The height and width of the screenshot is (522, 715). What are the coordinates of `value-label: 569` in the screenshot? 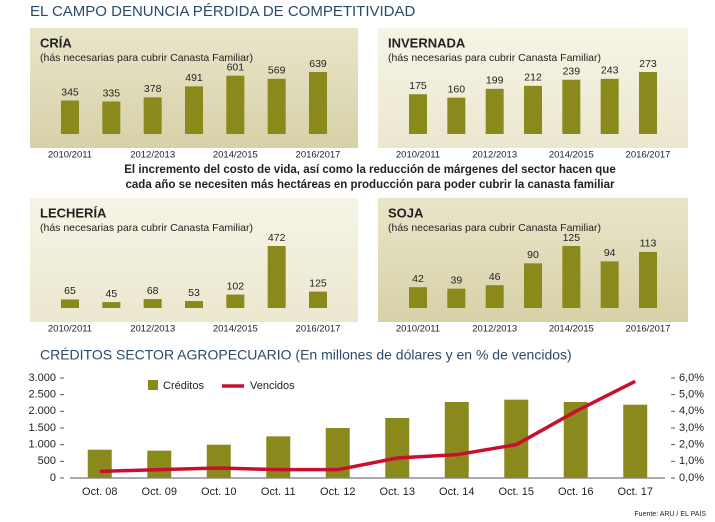 It's located at (277, 71).